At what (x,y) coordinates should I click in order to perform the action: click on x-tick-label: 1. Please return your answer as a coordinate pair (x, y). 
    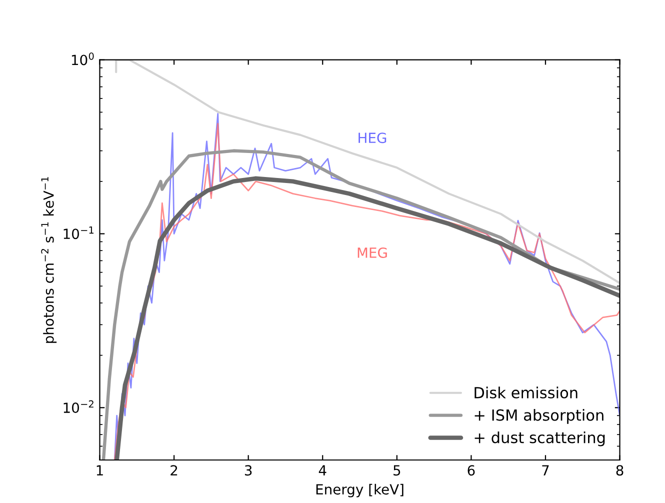
    Looking at the image, I should click on (99, 470).